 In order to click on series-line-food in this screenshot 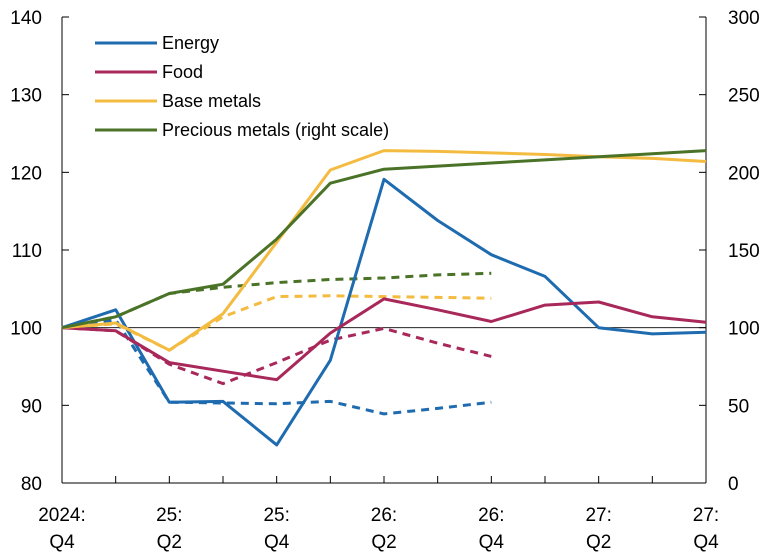, I will do `click(384, 339)`.